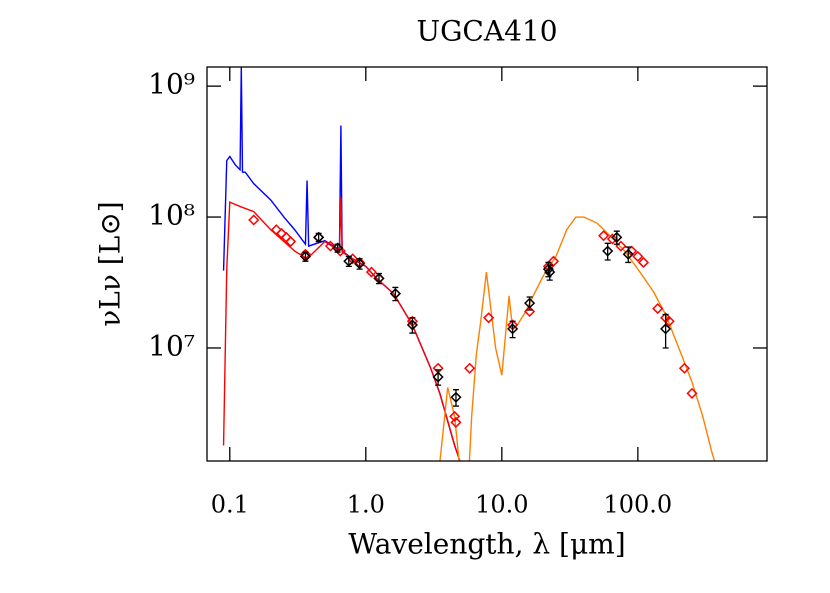  I want to click on x-axis-label: Wavelength, λ [μm], so click(486, 544).